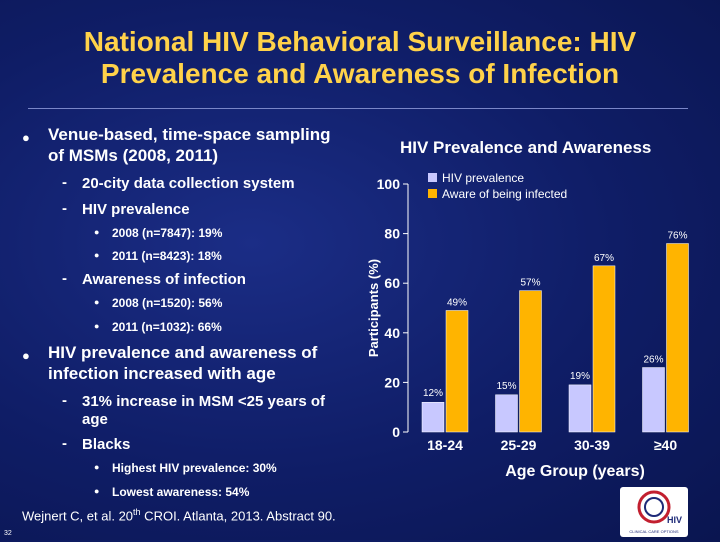  I want to click on data-label: 26%, so click(653, 360).